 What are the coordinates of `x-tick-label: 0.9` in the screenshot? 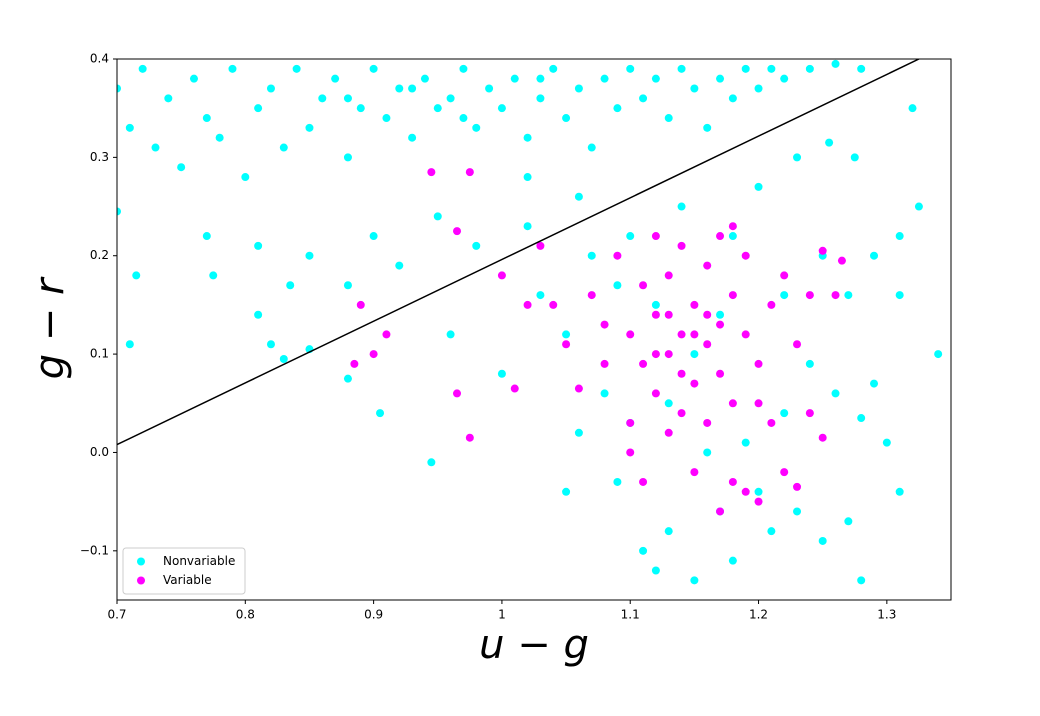 It's located at (373, 615).